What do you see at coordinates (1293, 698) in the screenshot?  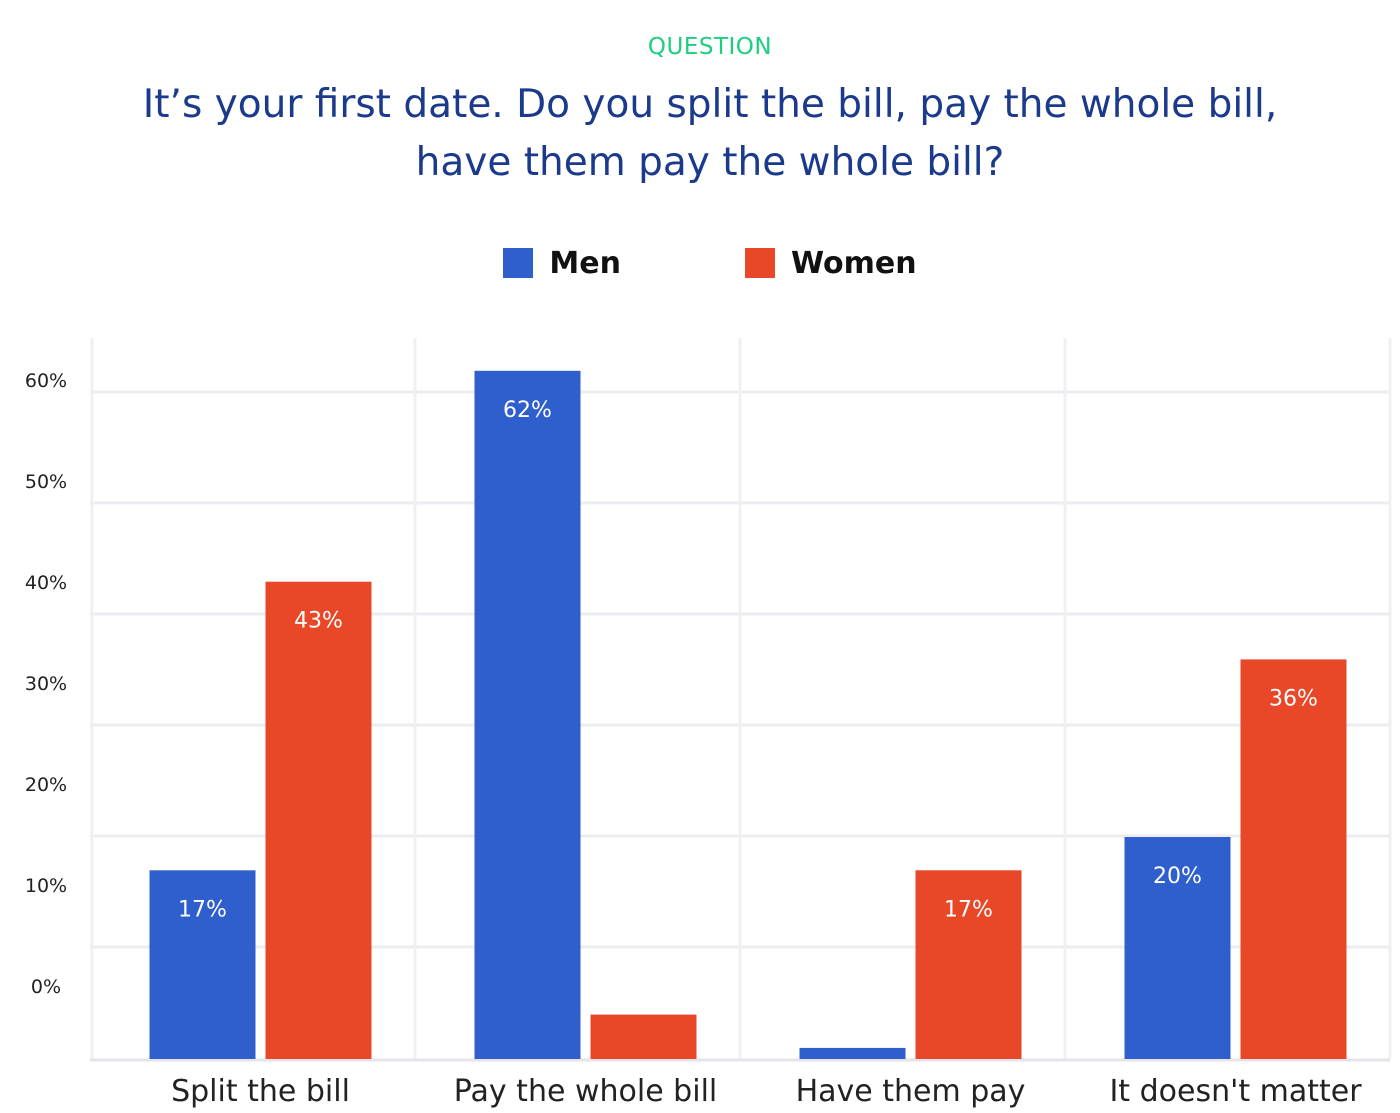 I see `bar-value-label: 36%` at bounding box center [1293, 698].